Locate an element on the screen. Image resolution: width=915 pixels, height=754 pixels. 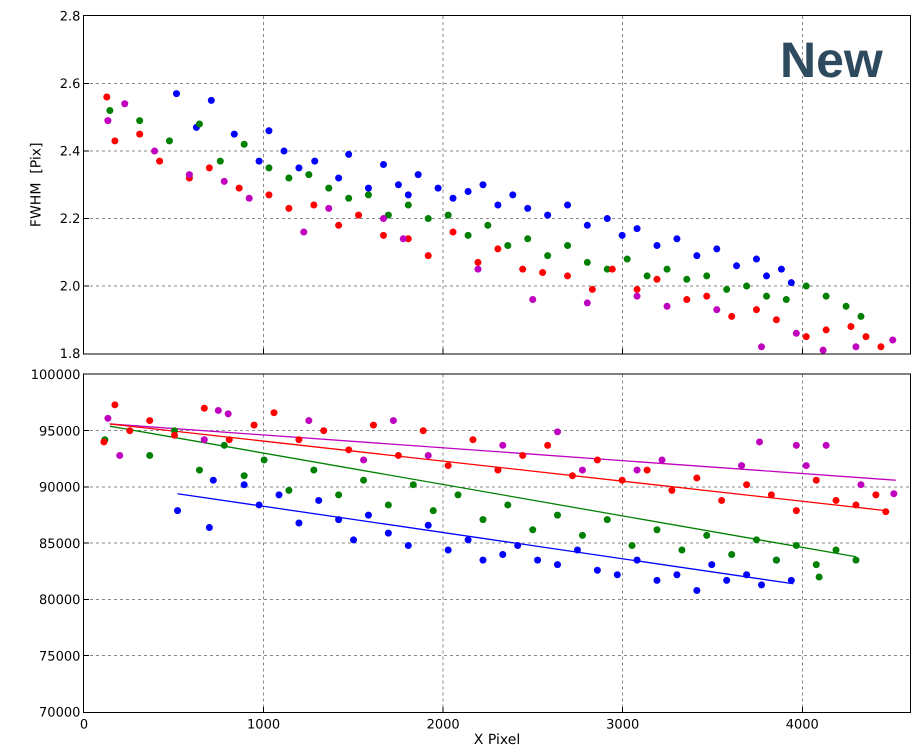
y-tick-label: 85000 is located at coordinates (59, 544).